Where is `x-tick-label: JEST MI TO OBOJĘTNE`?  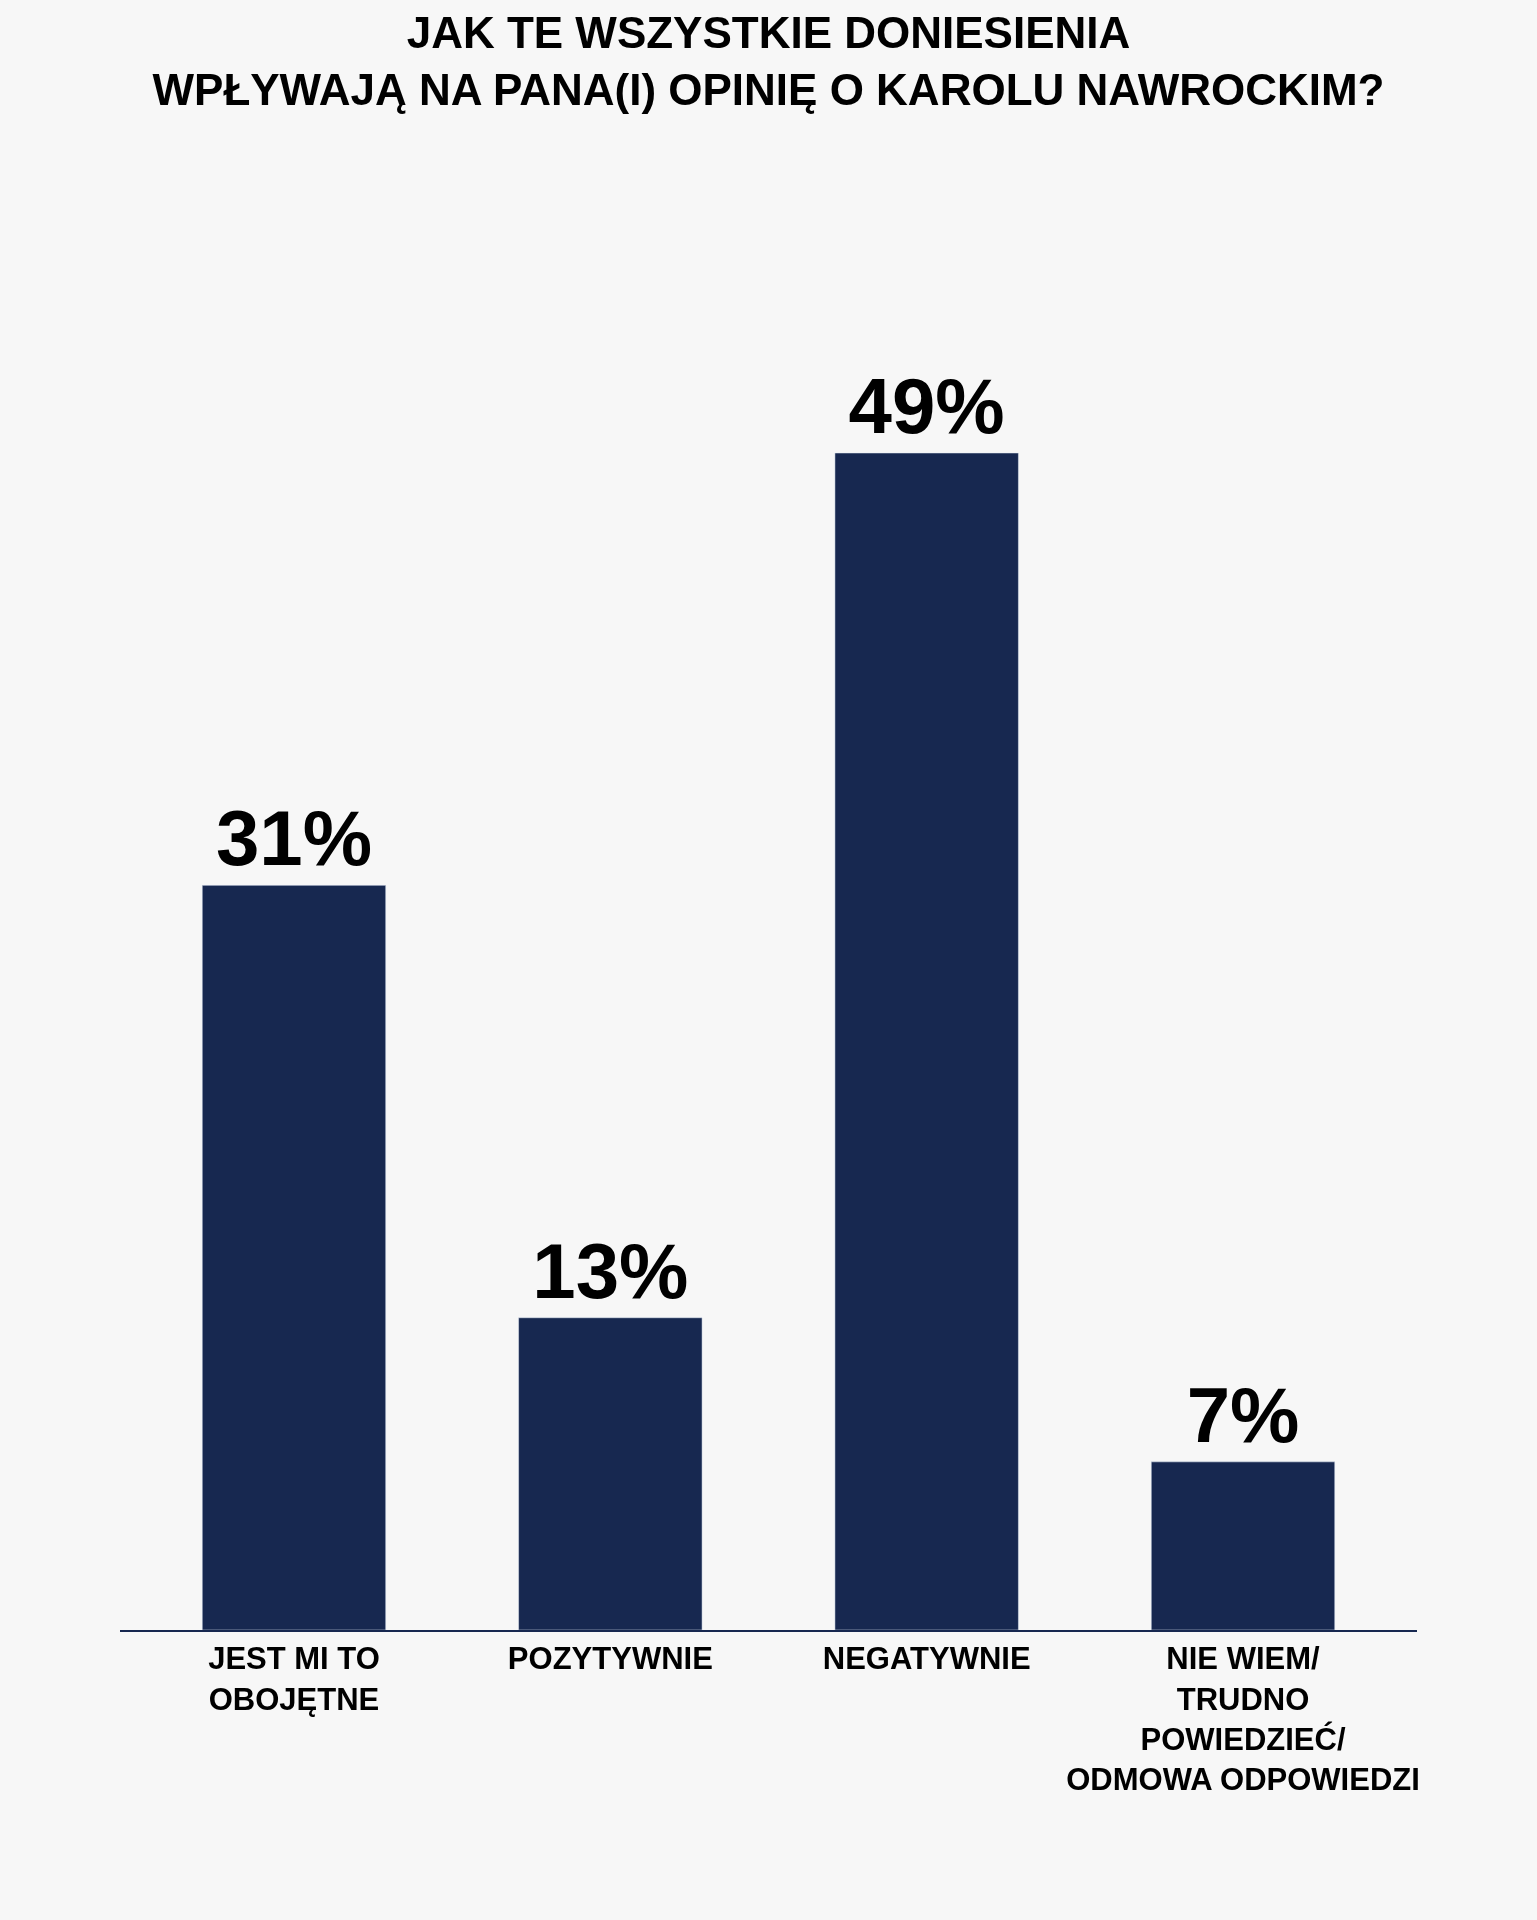
x-tick-label: JEST MI TO OBOJĘTNE is located at coordinates (294, 1679).